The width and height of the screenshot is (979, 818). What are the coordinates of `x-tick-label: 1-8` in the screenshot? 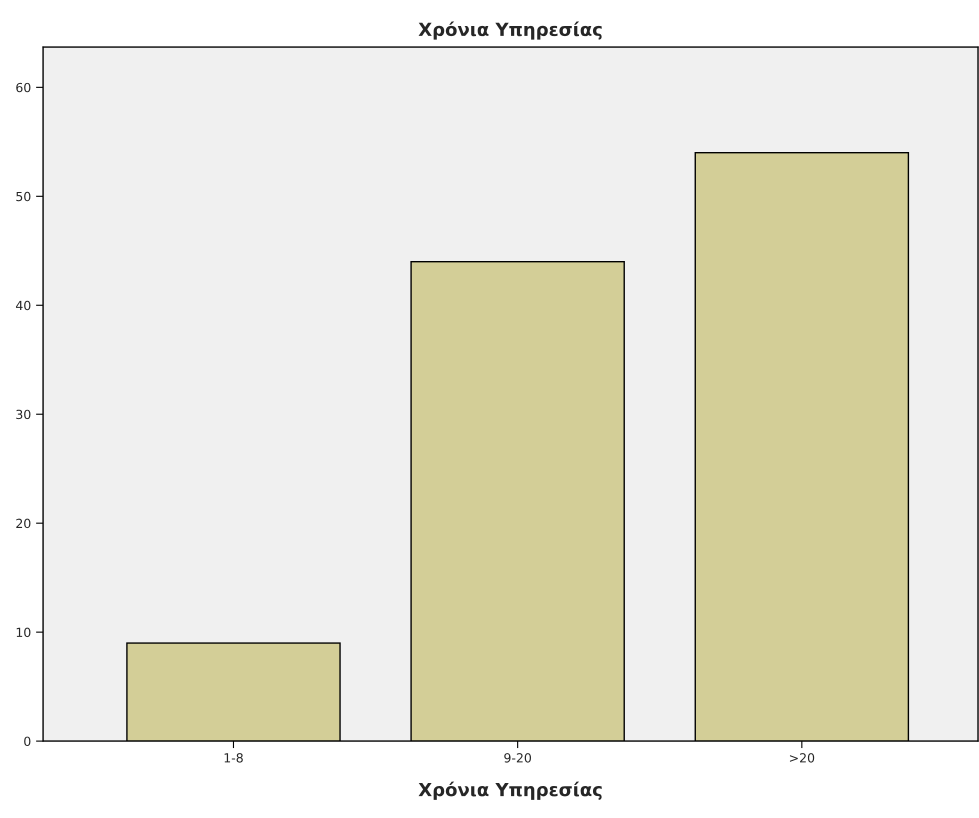 It's located at (233, 758).